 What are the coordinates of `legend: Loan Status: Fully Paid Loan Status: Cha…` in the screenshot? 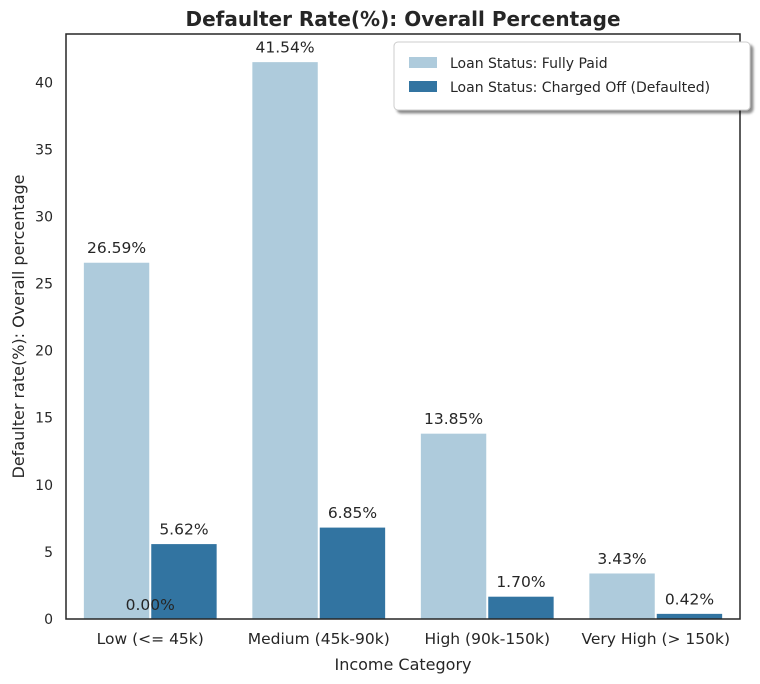 It's located at (572, 76).